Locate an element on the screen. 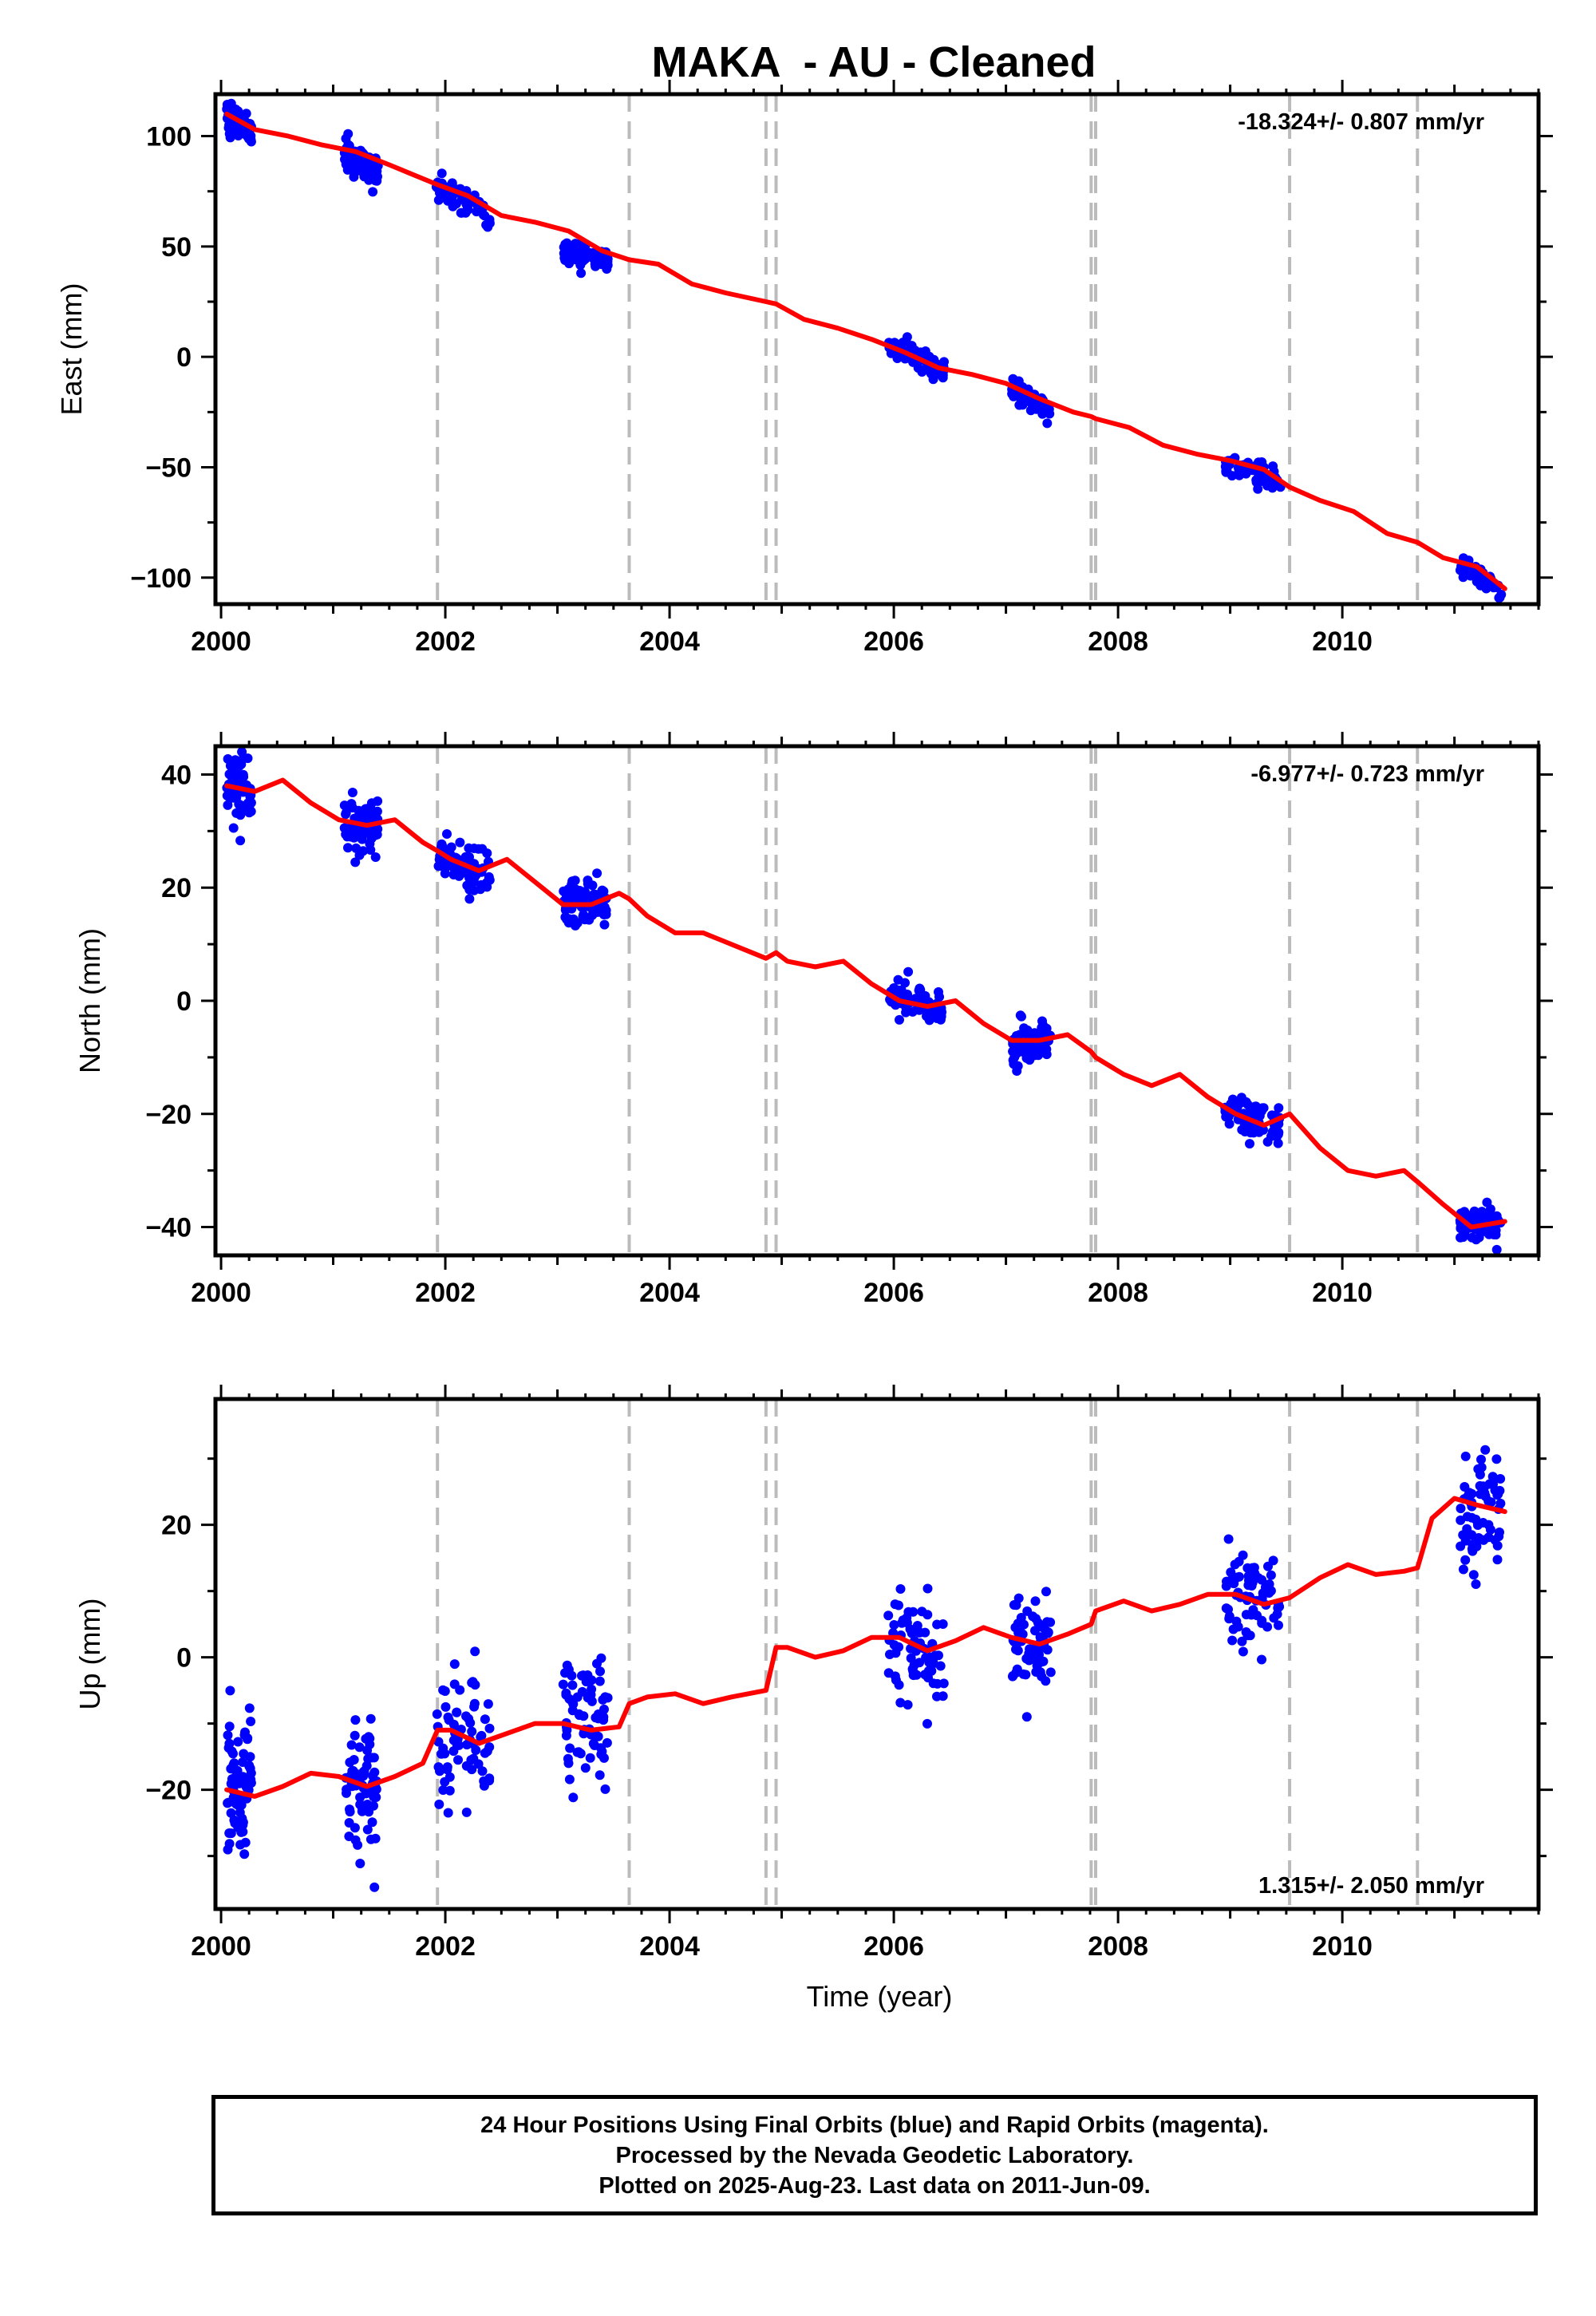 The image size is (1596, 2316). up-y-axis-title: Up (mm) is located at coordinates (89, 1654).